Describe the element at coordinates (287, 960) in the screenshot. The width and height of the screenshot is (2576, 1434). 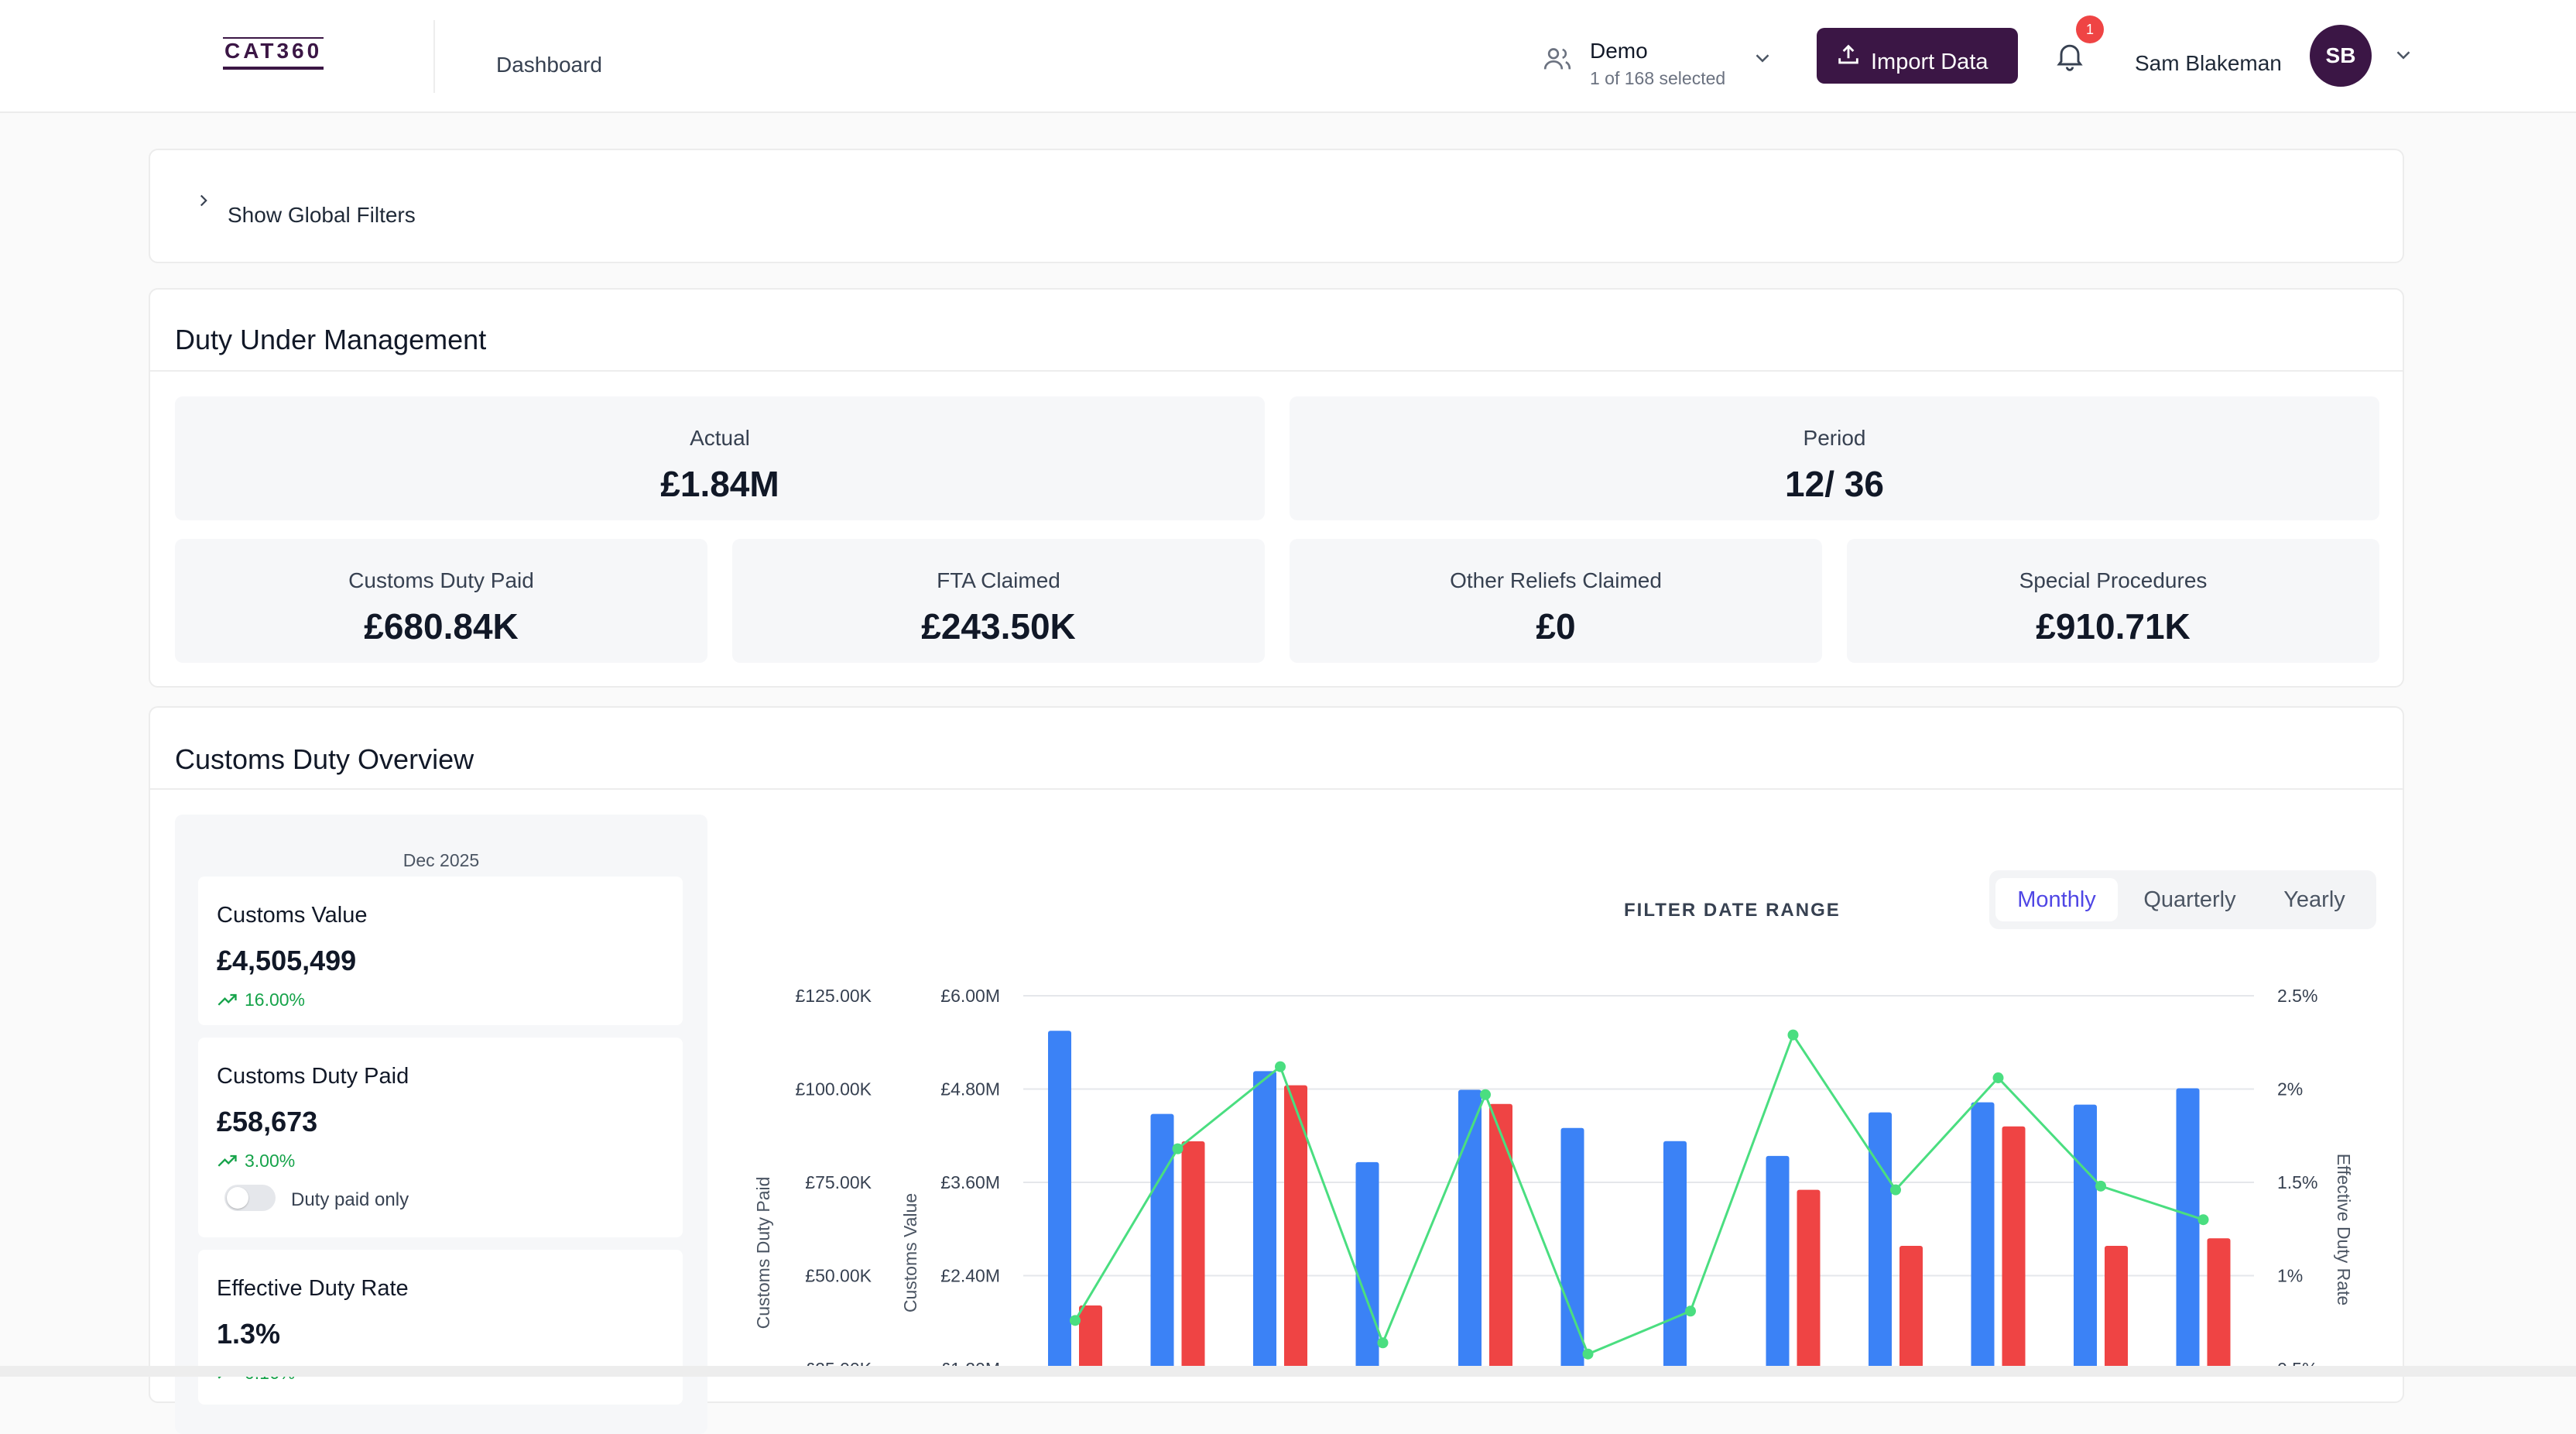
I see `metric-value: £4,505,499` at that location.